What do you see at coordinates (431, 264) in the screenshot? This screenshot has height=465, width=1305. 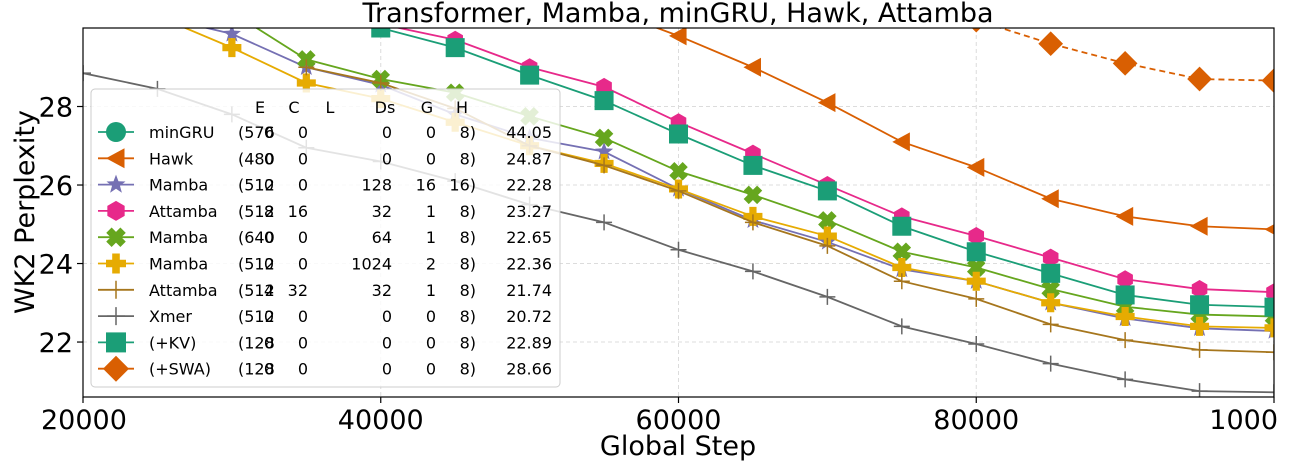 I see `legend-cell: 2` at bounding box center [431, 264].